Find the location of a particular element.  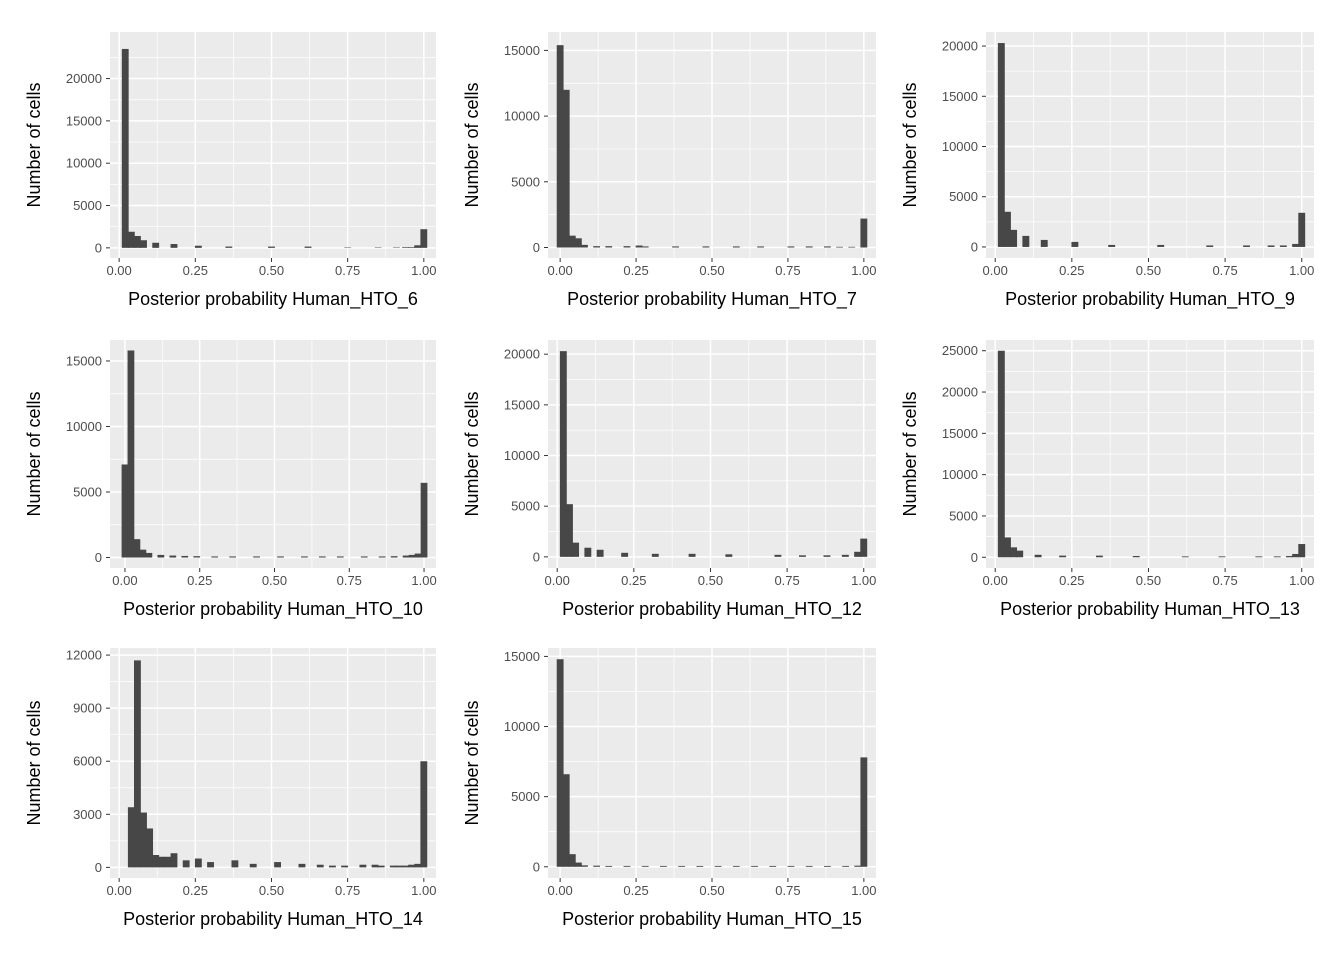

y-tick-label: 5000 is located at coordinates (525, 506).